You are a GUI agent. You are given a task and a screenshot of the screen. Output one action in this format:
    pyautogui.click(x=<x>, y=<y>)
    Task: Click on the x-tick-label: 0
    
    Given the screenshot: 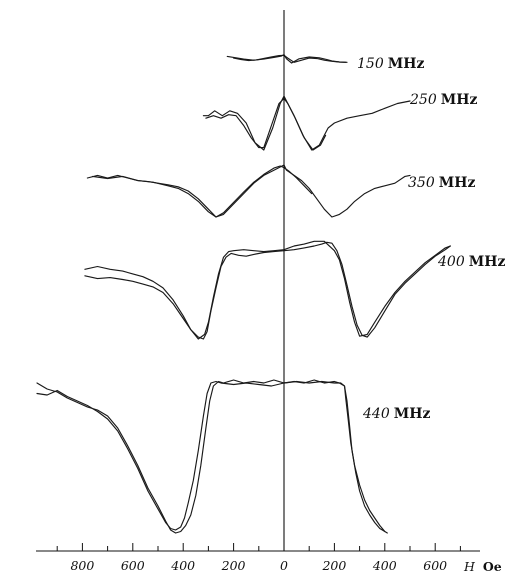 What is the action you would take?
    pyautogui.click(x=284, y=565)
    